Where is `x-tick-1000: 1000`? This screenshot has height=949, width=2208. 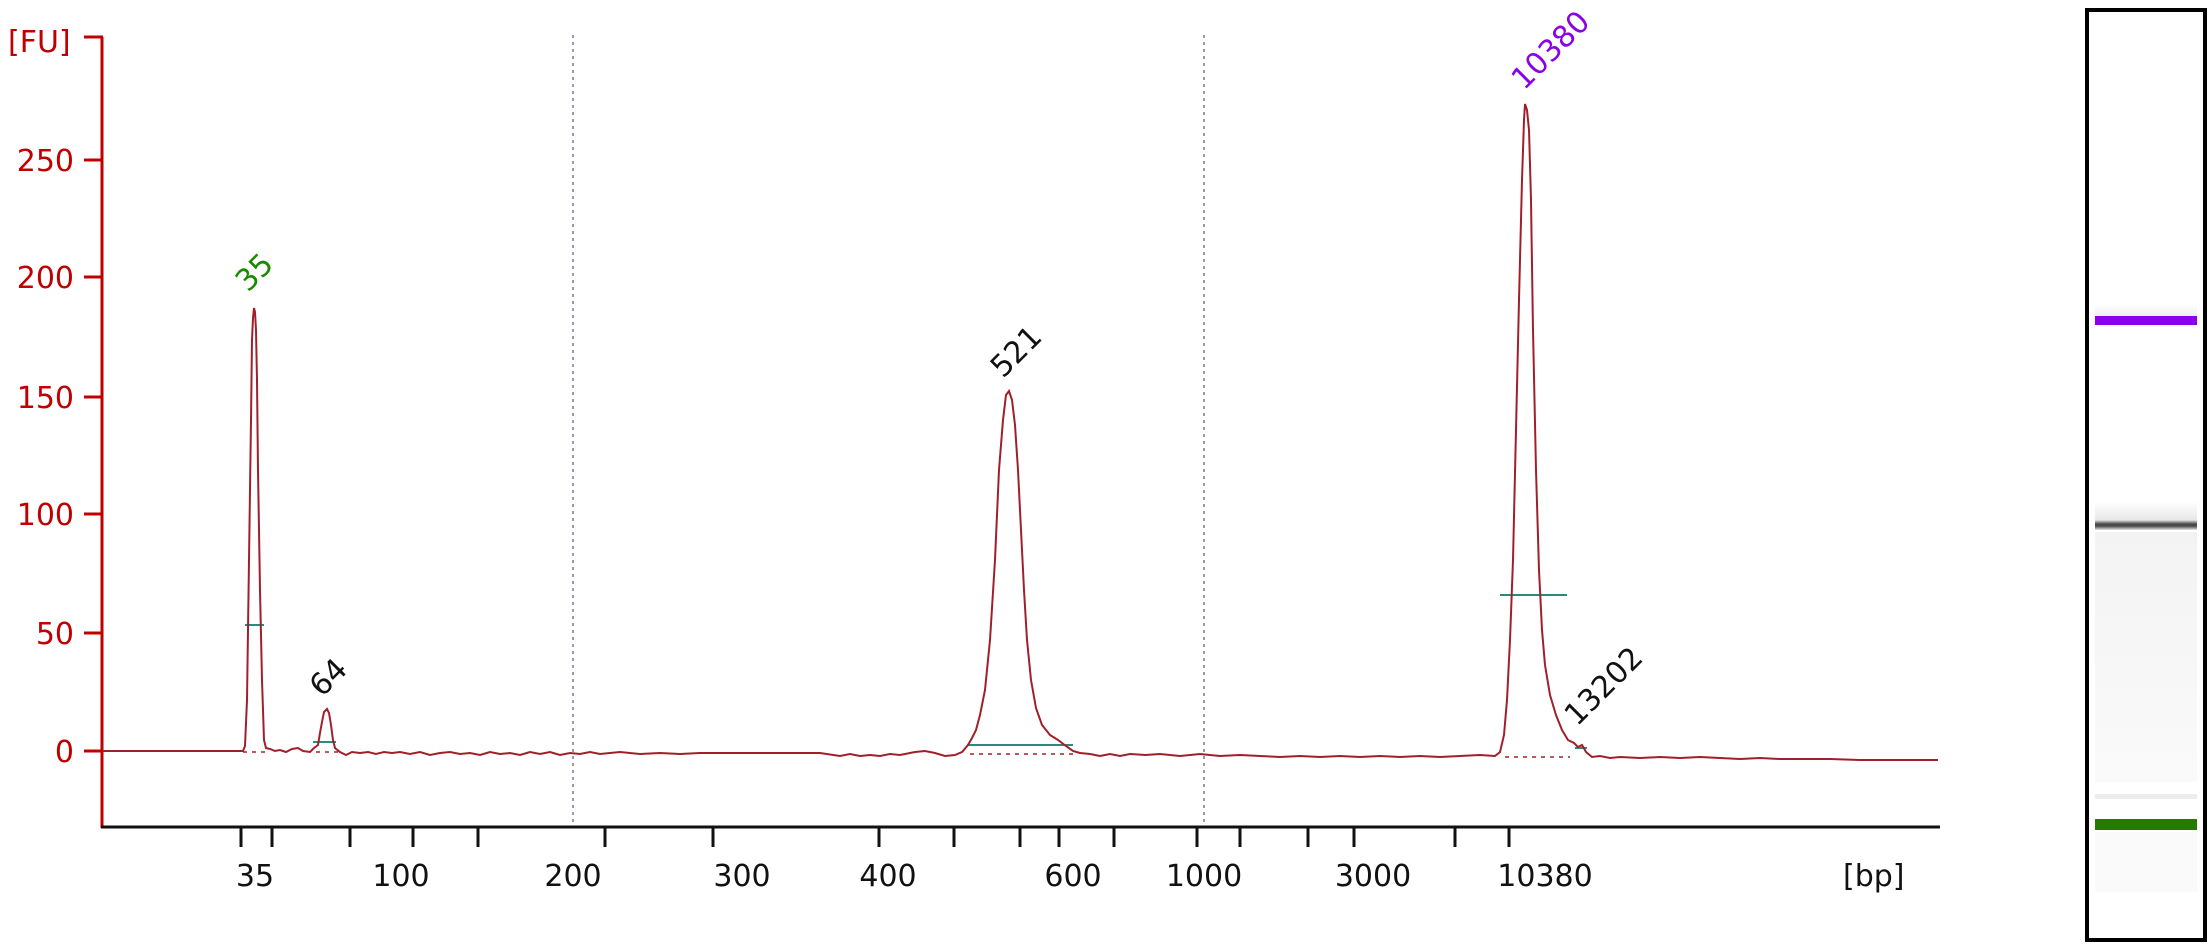 x-tick-1000: 1000 is located at coordinates (1204, 876).